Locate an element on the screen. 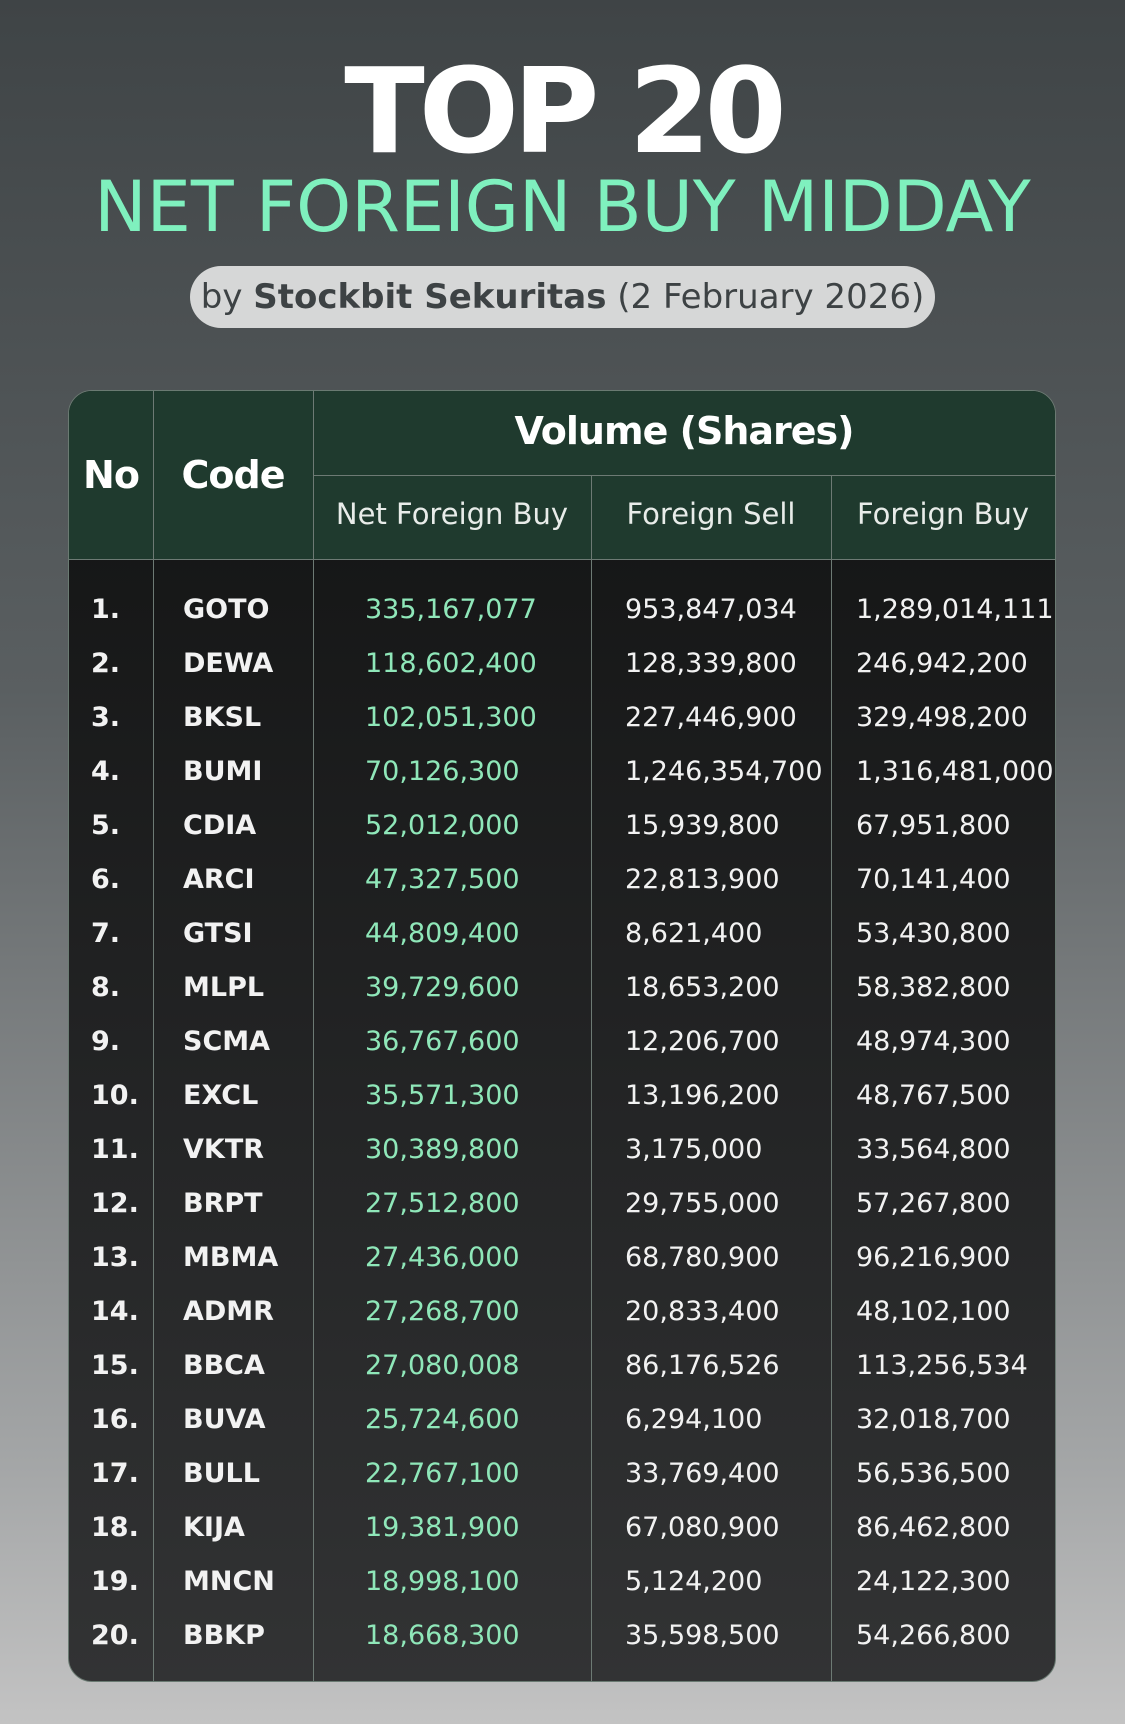  column-header-code: Code is located at coordinates (233, 475).